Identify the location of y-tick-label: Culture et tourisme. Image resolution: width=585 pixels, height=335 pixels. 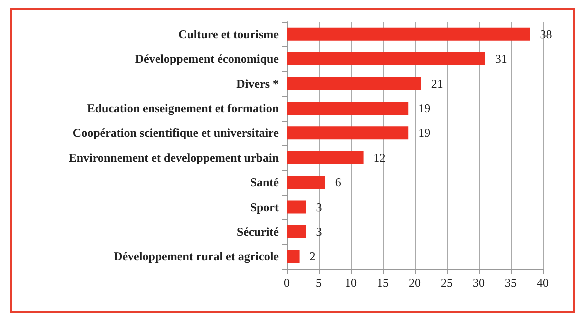
(229, 34).